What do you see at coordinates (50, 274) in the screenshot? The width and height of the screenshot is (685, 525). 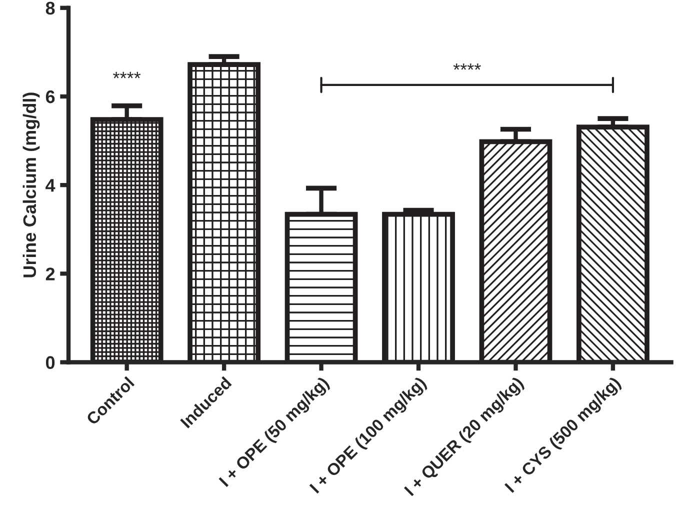 I see `y-tick-label: 2` at bounding box center [50, 274].